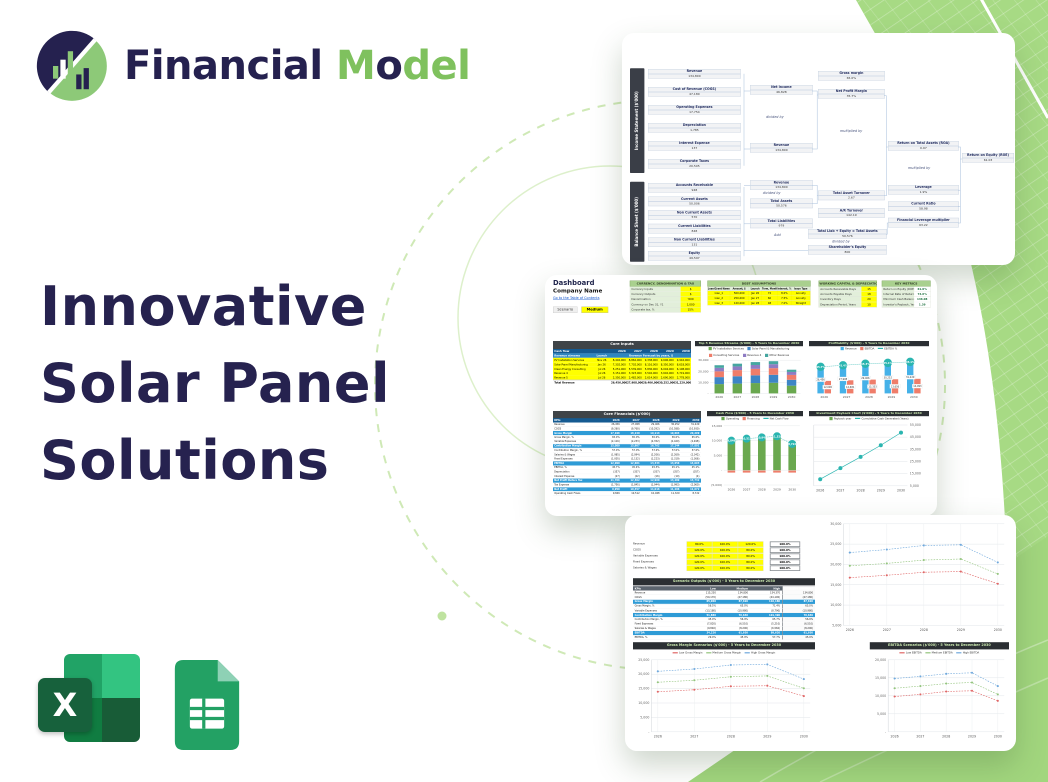  I want to click on svg-text: 10,948, so click(762, 437).